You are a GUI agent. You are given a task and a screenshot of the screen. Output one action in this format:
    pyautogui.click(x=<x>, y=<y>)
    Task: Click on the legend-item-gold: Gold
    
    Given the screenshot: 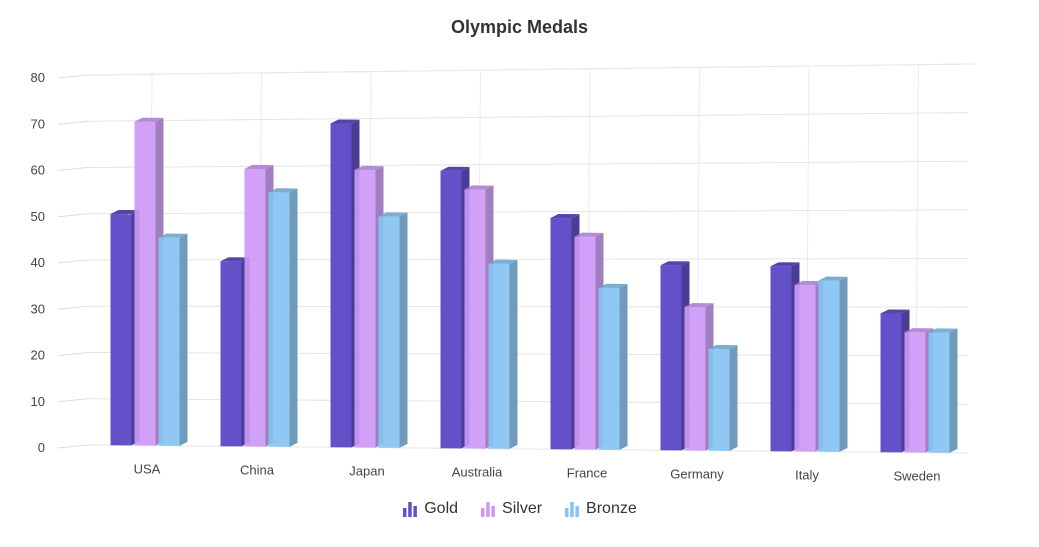 What is the action you would take?
    pyautogui.click(x=430, y=509)
    